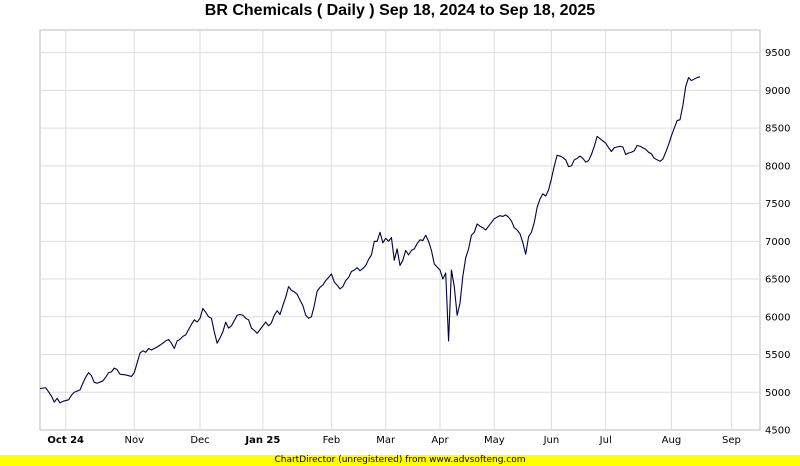 The height and width of the screenshot is (466, 800). Describe the element at coordinates (777, 166) in the screenshot. I see `y-tick-label: 8000` at that location.